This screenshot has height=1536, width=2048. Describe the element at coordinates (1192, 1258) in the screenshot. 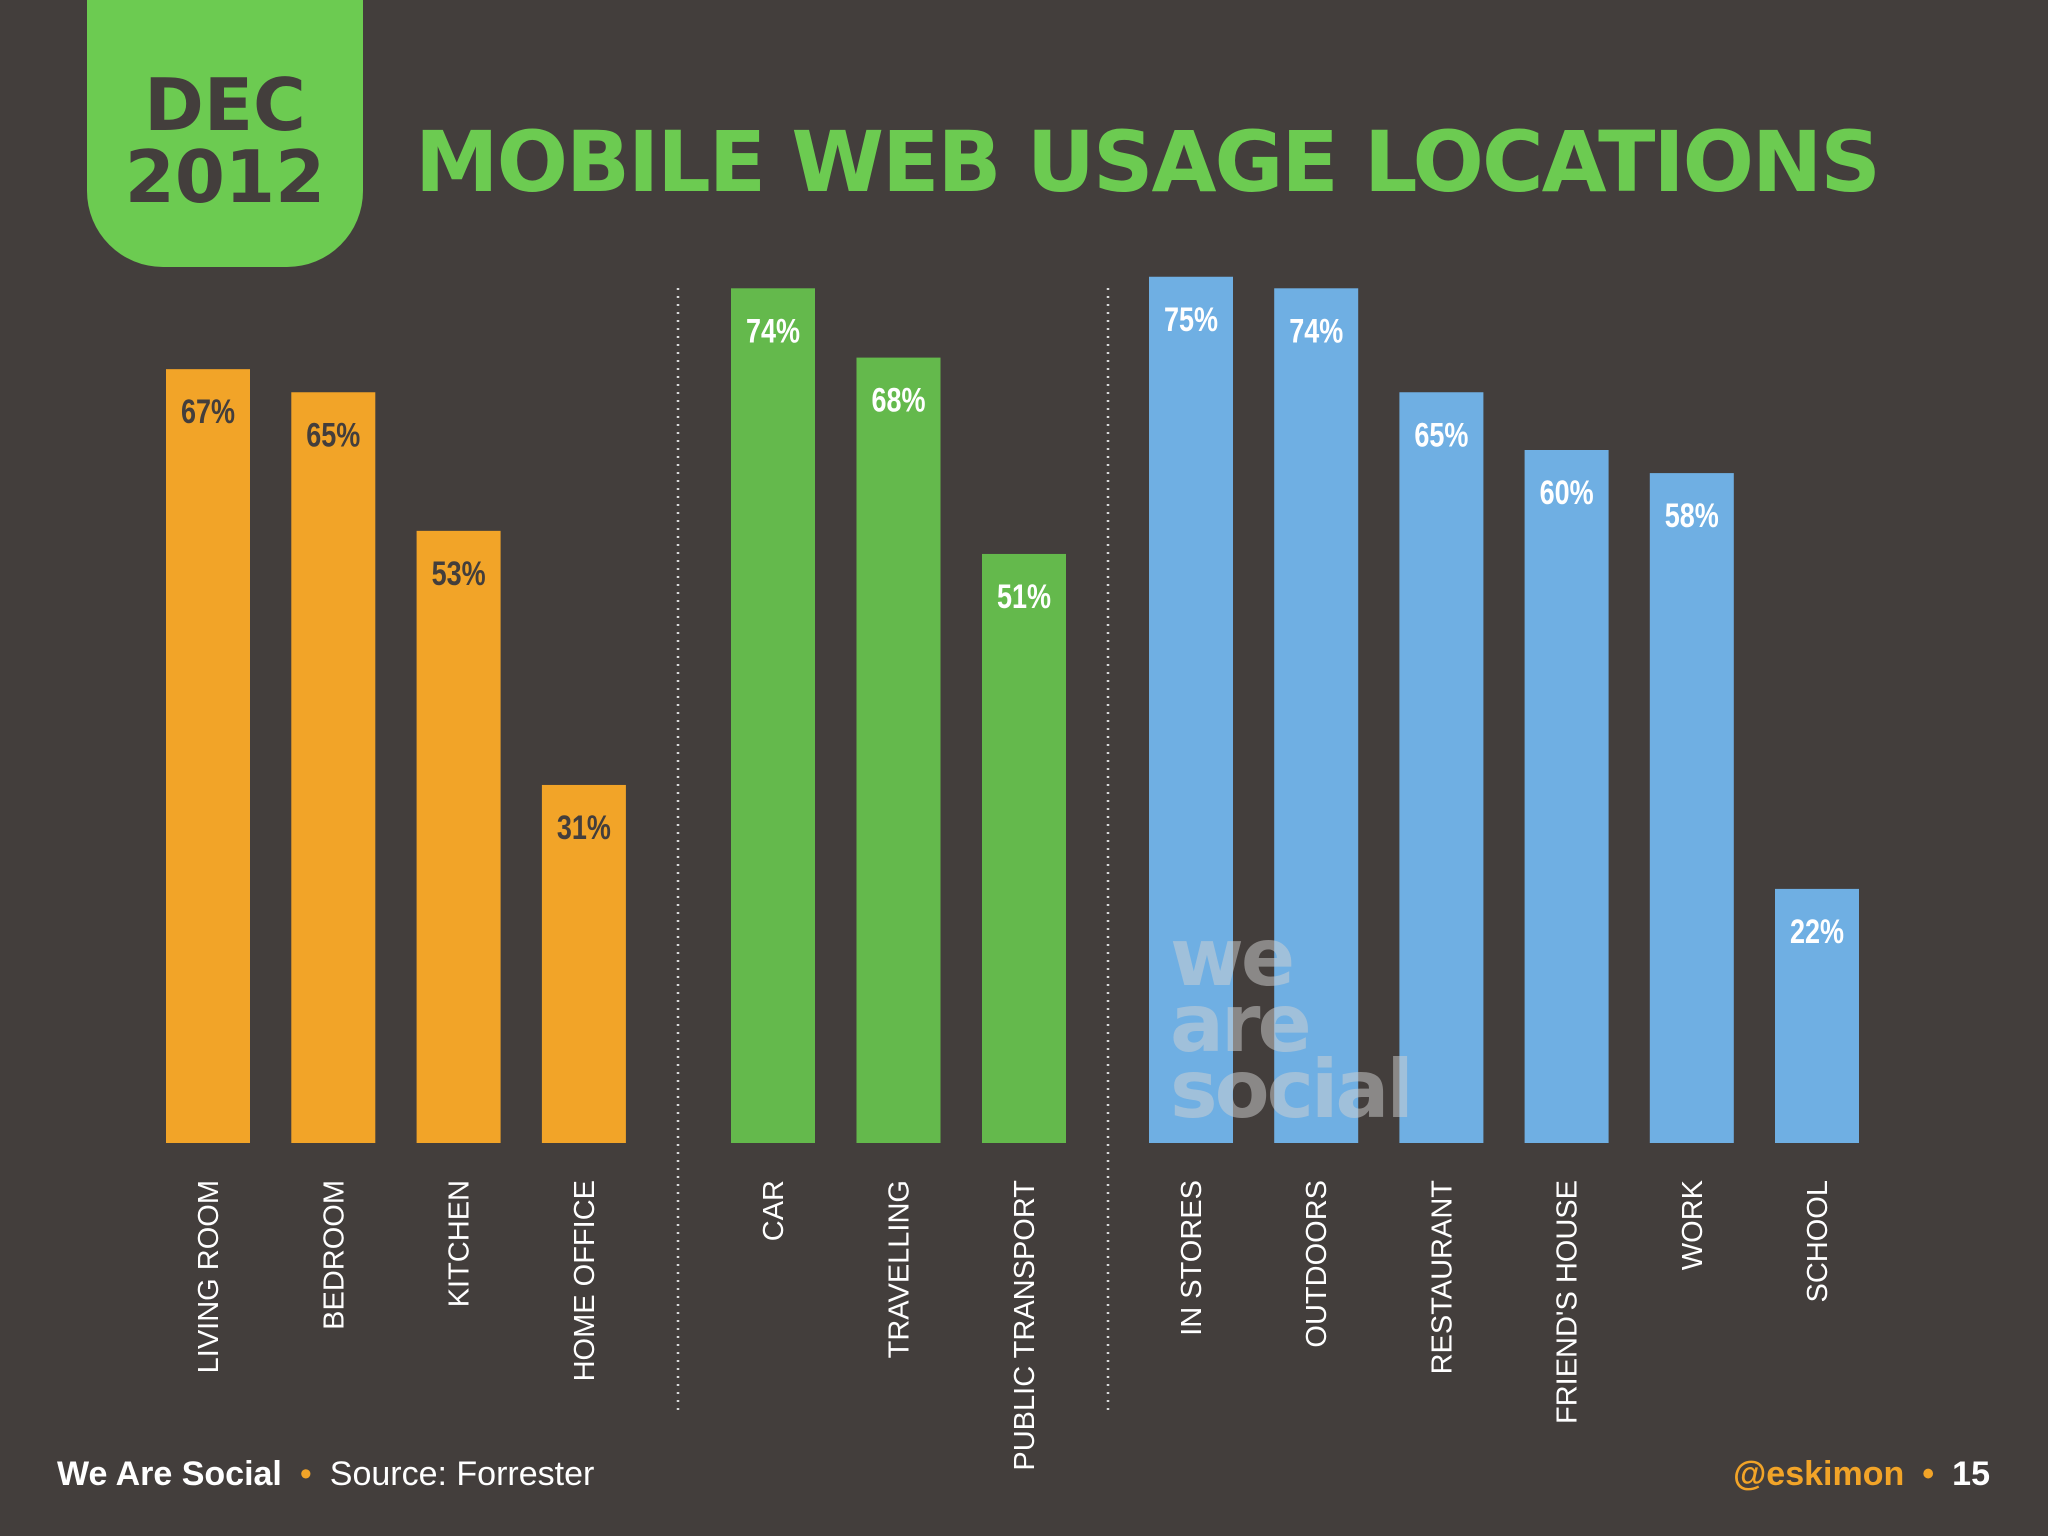

I see `category-label: IN STORES` at that location.